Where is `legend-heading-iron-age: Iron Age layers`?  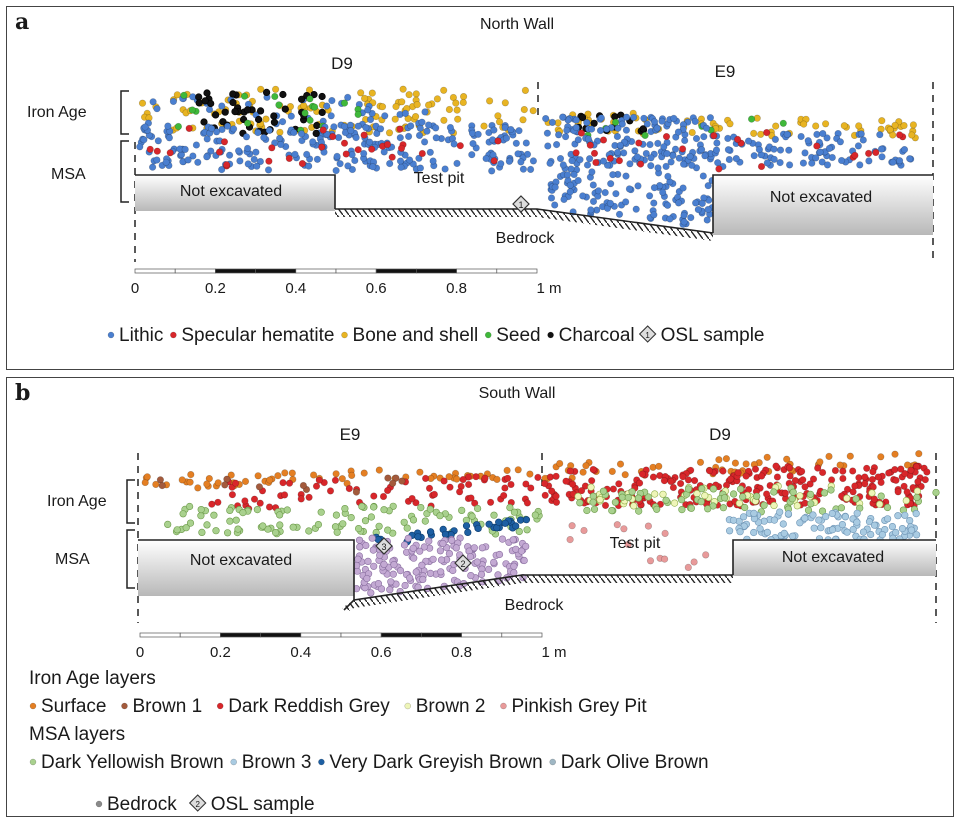 legend-heading-iron-age: Iron Age layers is located at coordinates (92, 678).